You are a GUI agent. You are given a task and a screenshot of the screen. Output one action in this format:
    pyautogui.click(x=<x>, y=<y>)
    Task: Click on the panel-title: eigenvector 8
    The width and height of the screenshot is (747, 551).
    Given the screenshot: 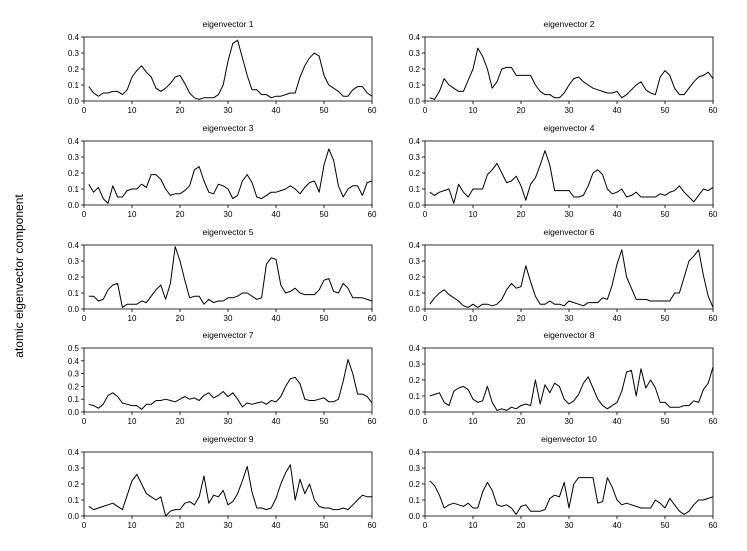 What is the action you would take?
    pyautogui.click(x=568, y=335)
    